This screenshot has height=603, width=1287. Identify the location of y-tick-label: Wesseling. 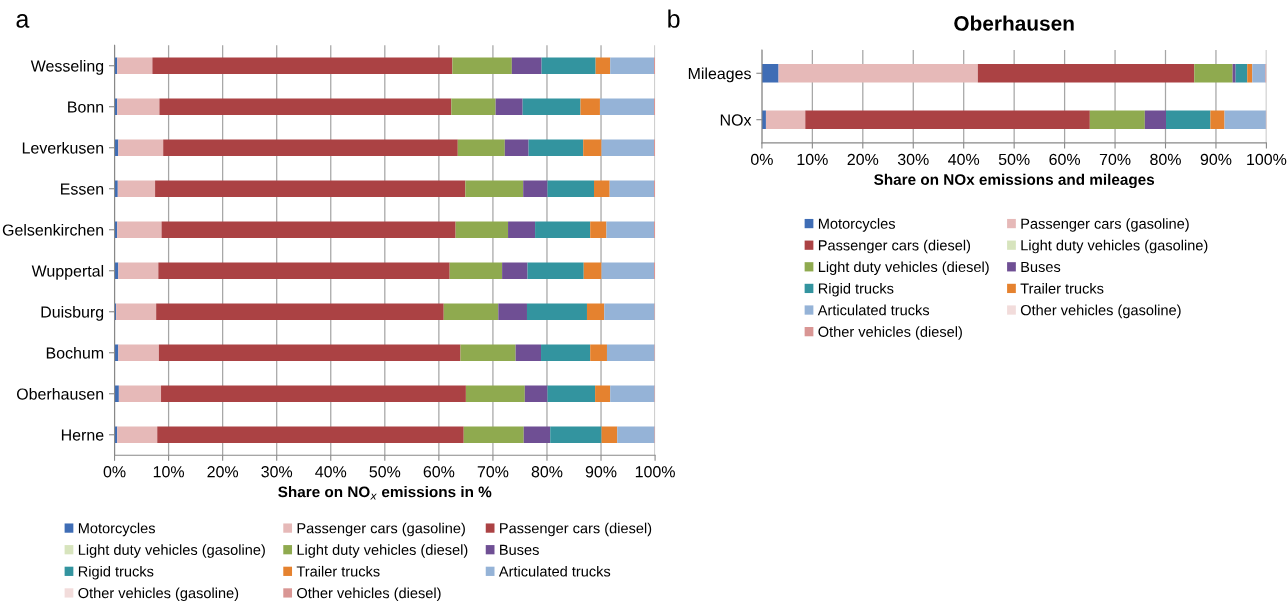
(67, 67).